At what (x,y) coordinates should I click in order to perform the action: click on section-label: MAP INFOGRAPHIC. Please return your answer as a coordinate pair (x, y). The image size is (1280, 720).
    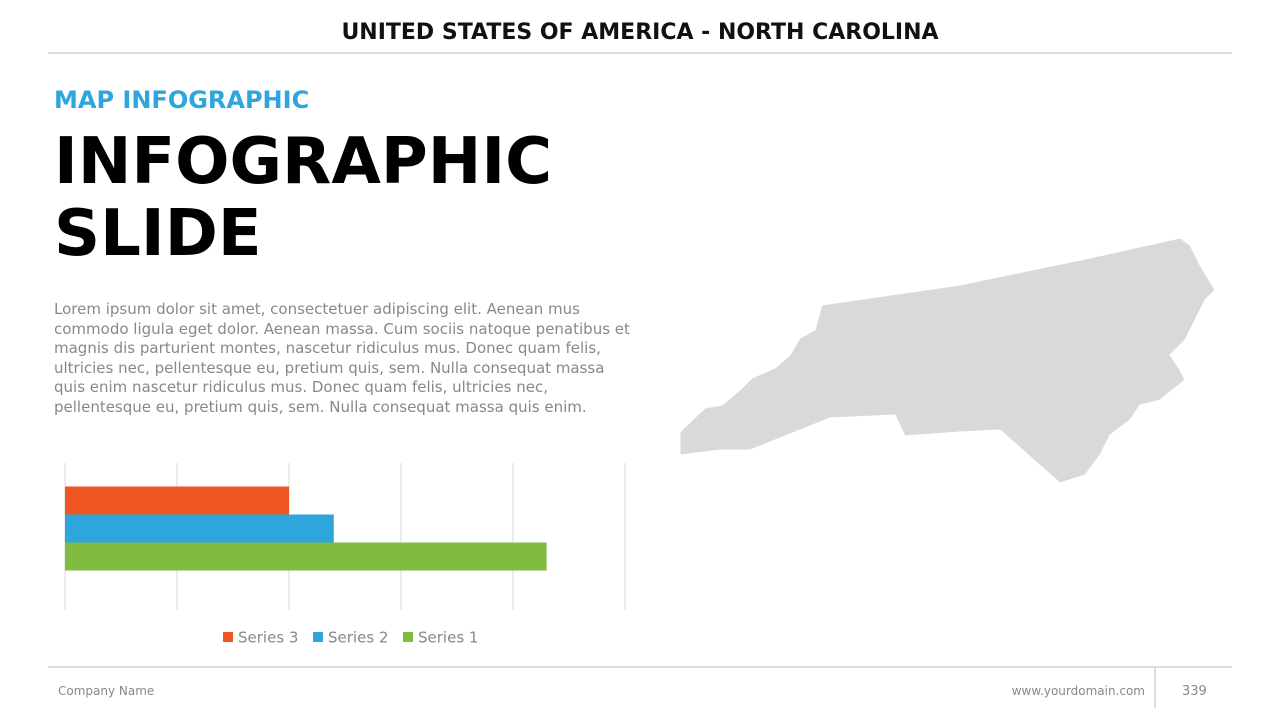
    Looking at the image, I should click on (182, 100).